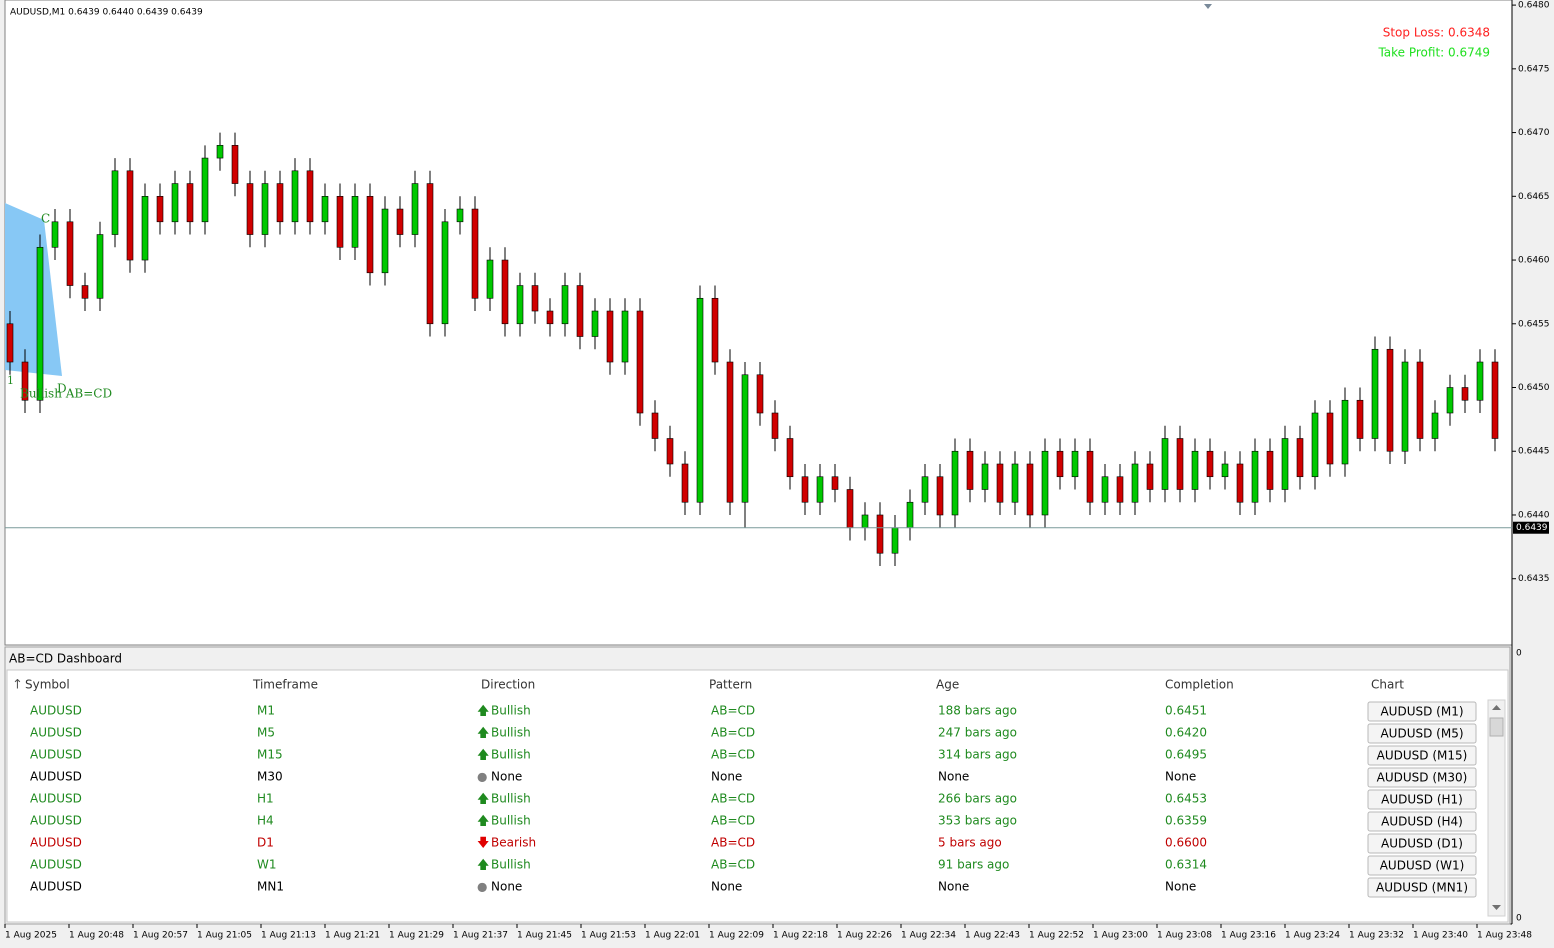  What do you see at coordinates (10, 380) in the screenshot?
I see `point-label: 1` at bounding box center [10, 380].